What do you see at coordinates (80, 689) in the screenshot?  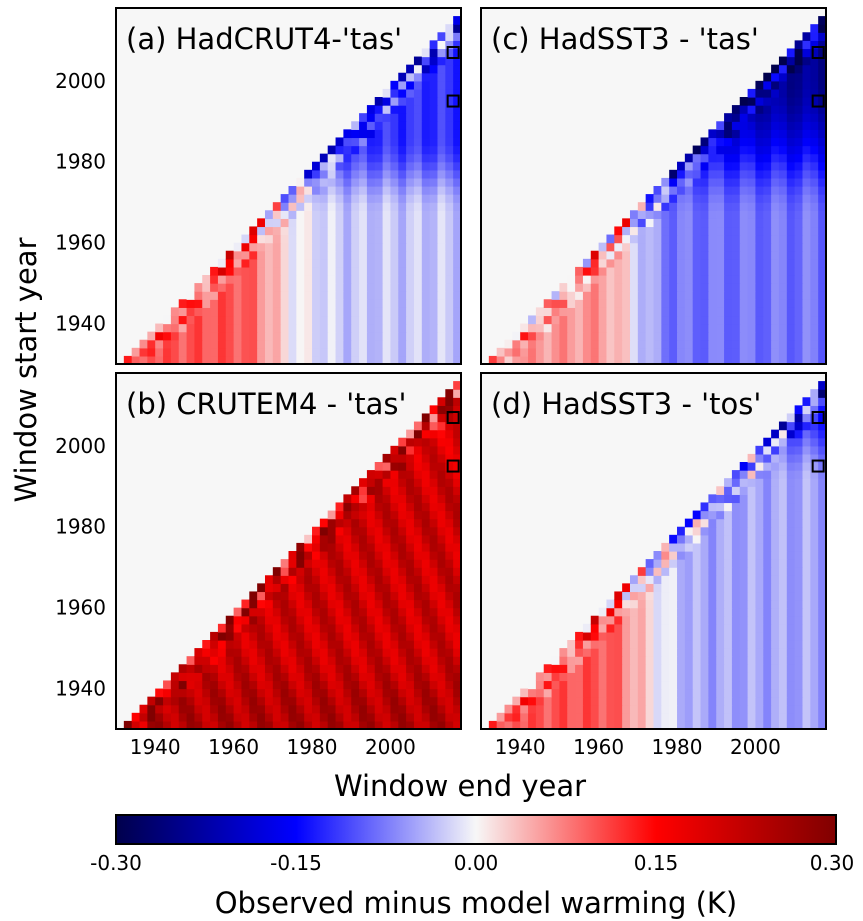 I see `y-tick-label: 1940` at bounding box center [80, 689].